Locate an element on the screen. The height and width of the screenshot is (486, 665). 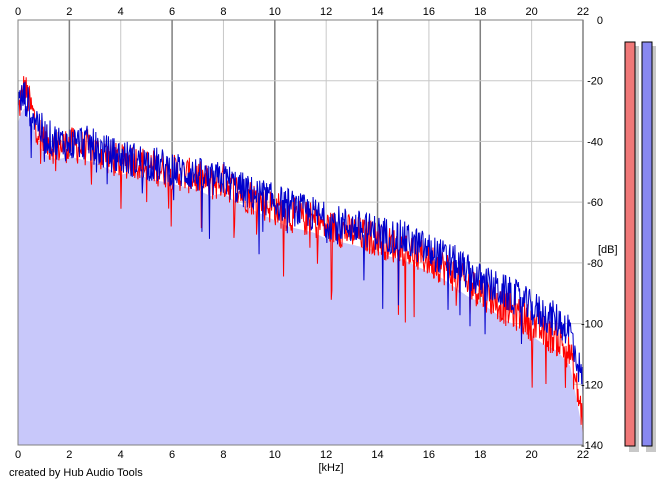
x-tick-label-bottom: 12 is located at coordinates (326, 455).